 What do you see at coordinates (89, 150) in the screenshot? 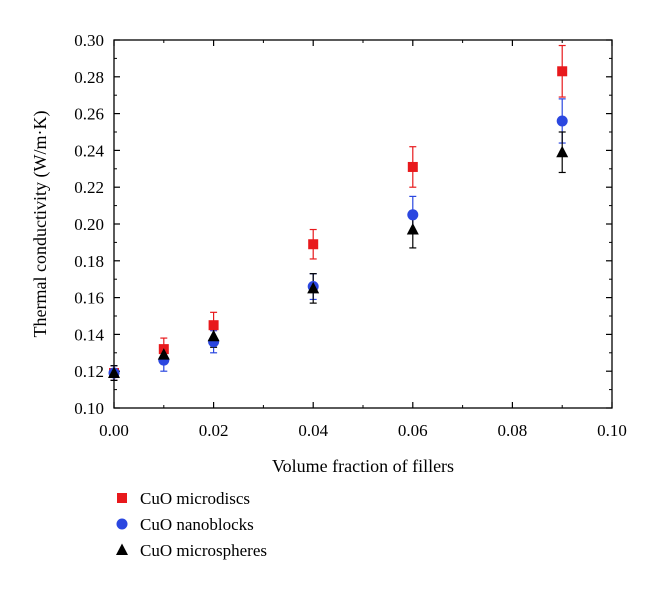
I see `y-tick-label: 0.24` at bounding box center [89, 150].